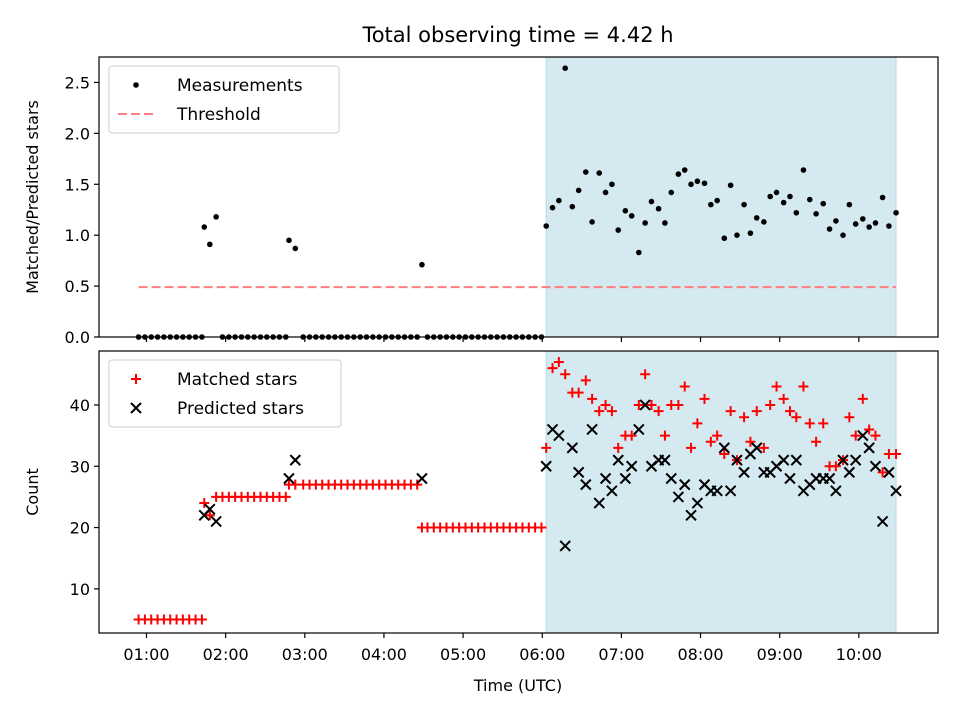  What do you see at coordinates (621, 654) in the screenshot?
I see `x-tick-label: 07:00` at bounding box center [621, 654].